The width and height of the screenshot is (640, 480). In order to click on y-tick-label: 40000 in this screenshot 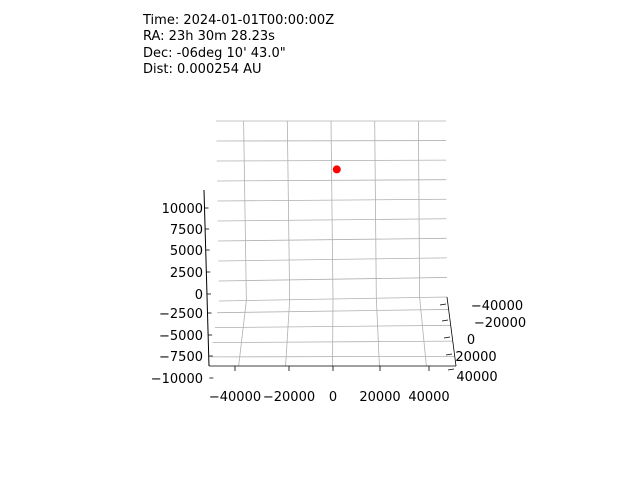, I will do `click(476, 377)`.